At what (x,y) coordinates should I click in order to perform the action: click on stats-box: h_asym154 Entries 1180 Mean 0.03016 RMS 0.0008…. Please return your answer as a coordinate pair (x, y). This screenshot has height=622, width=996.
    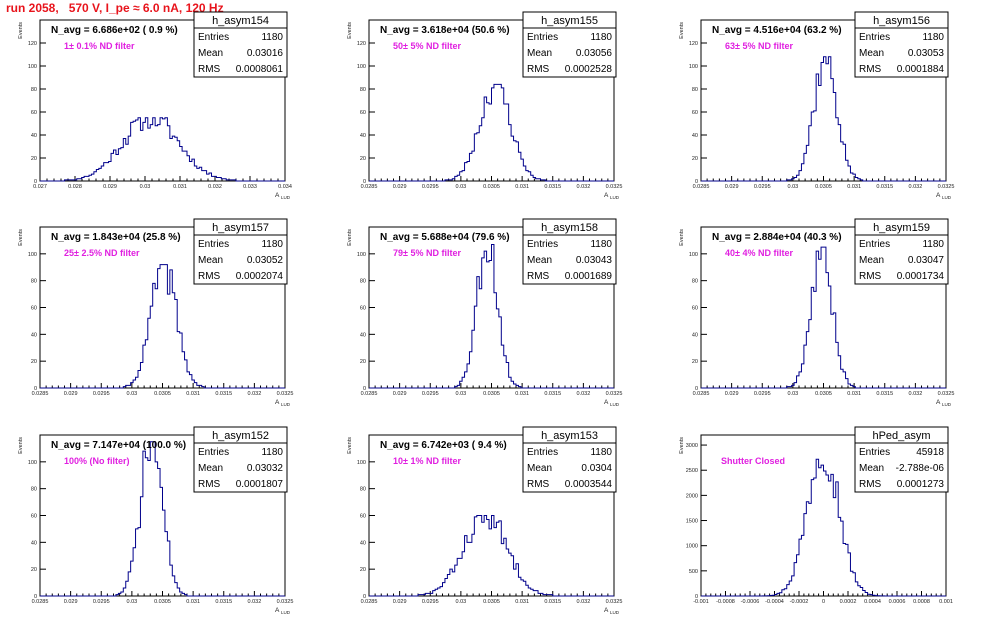
    Looking at the image, I should click on (240, 44).